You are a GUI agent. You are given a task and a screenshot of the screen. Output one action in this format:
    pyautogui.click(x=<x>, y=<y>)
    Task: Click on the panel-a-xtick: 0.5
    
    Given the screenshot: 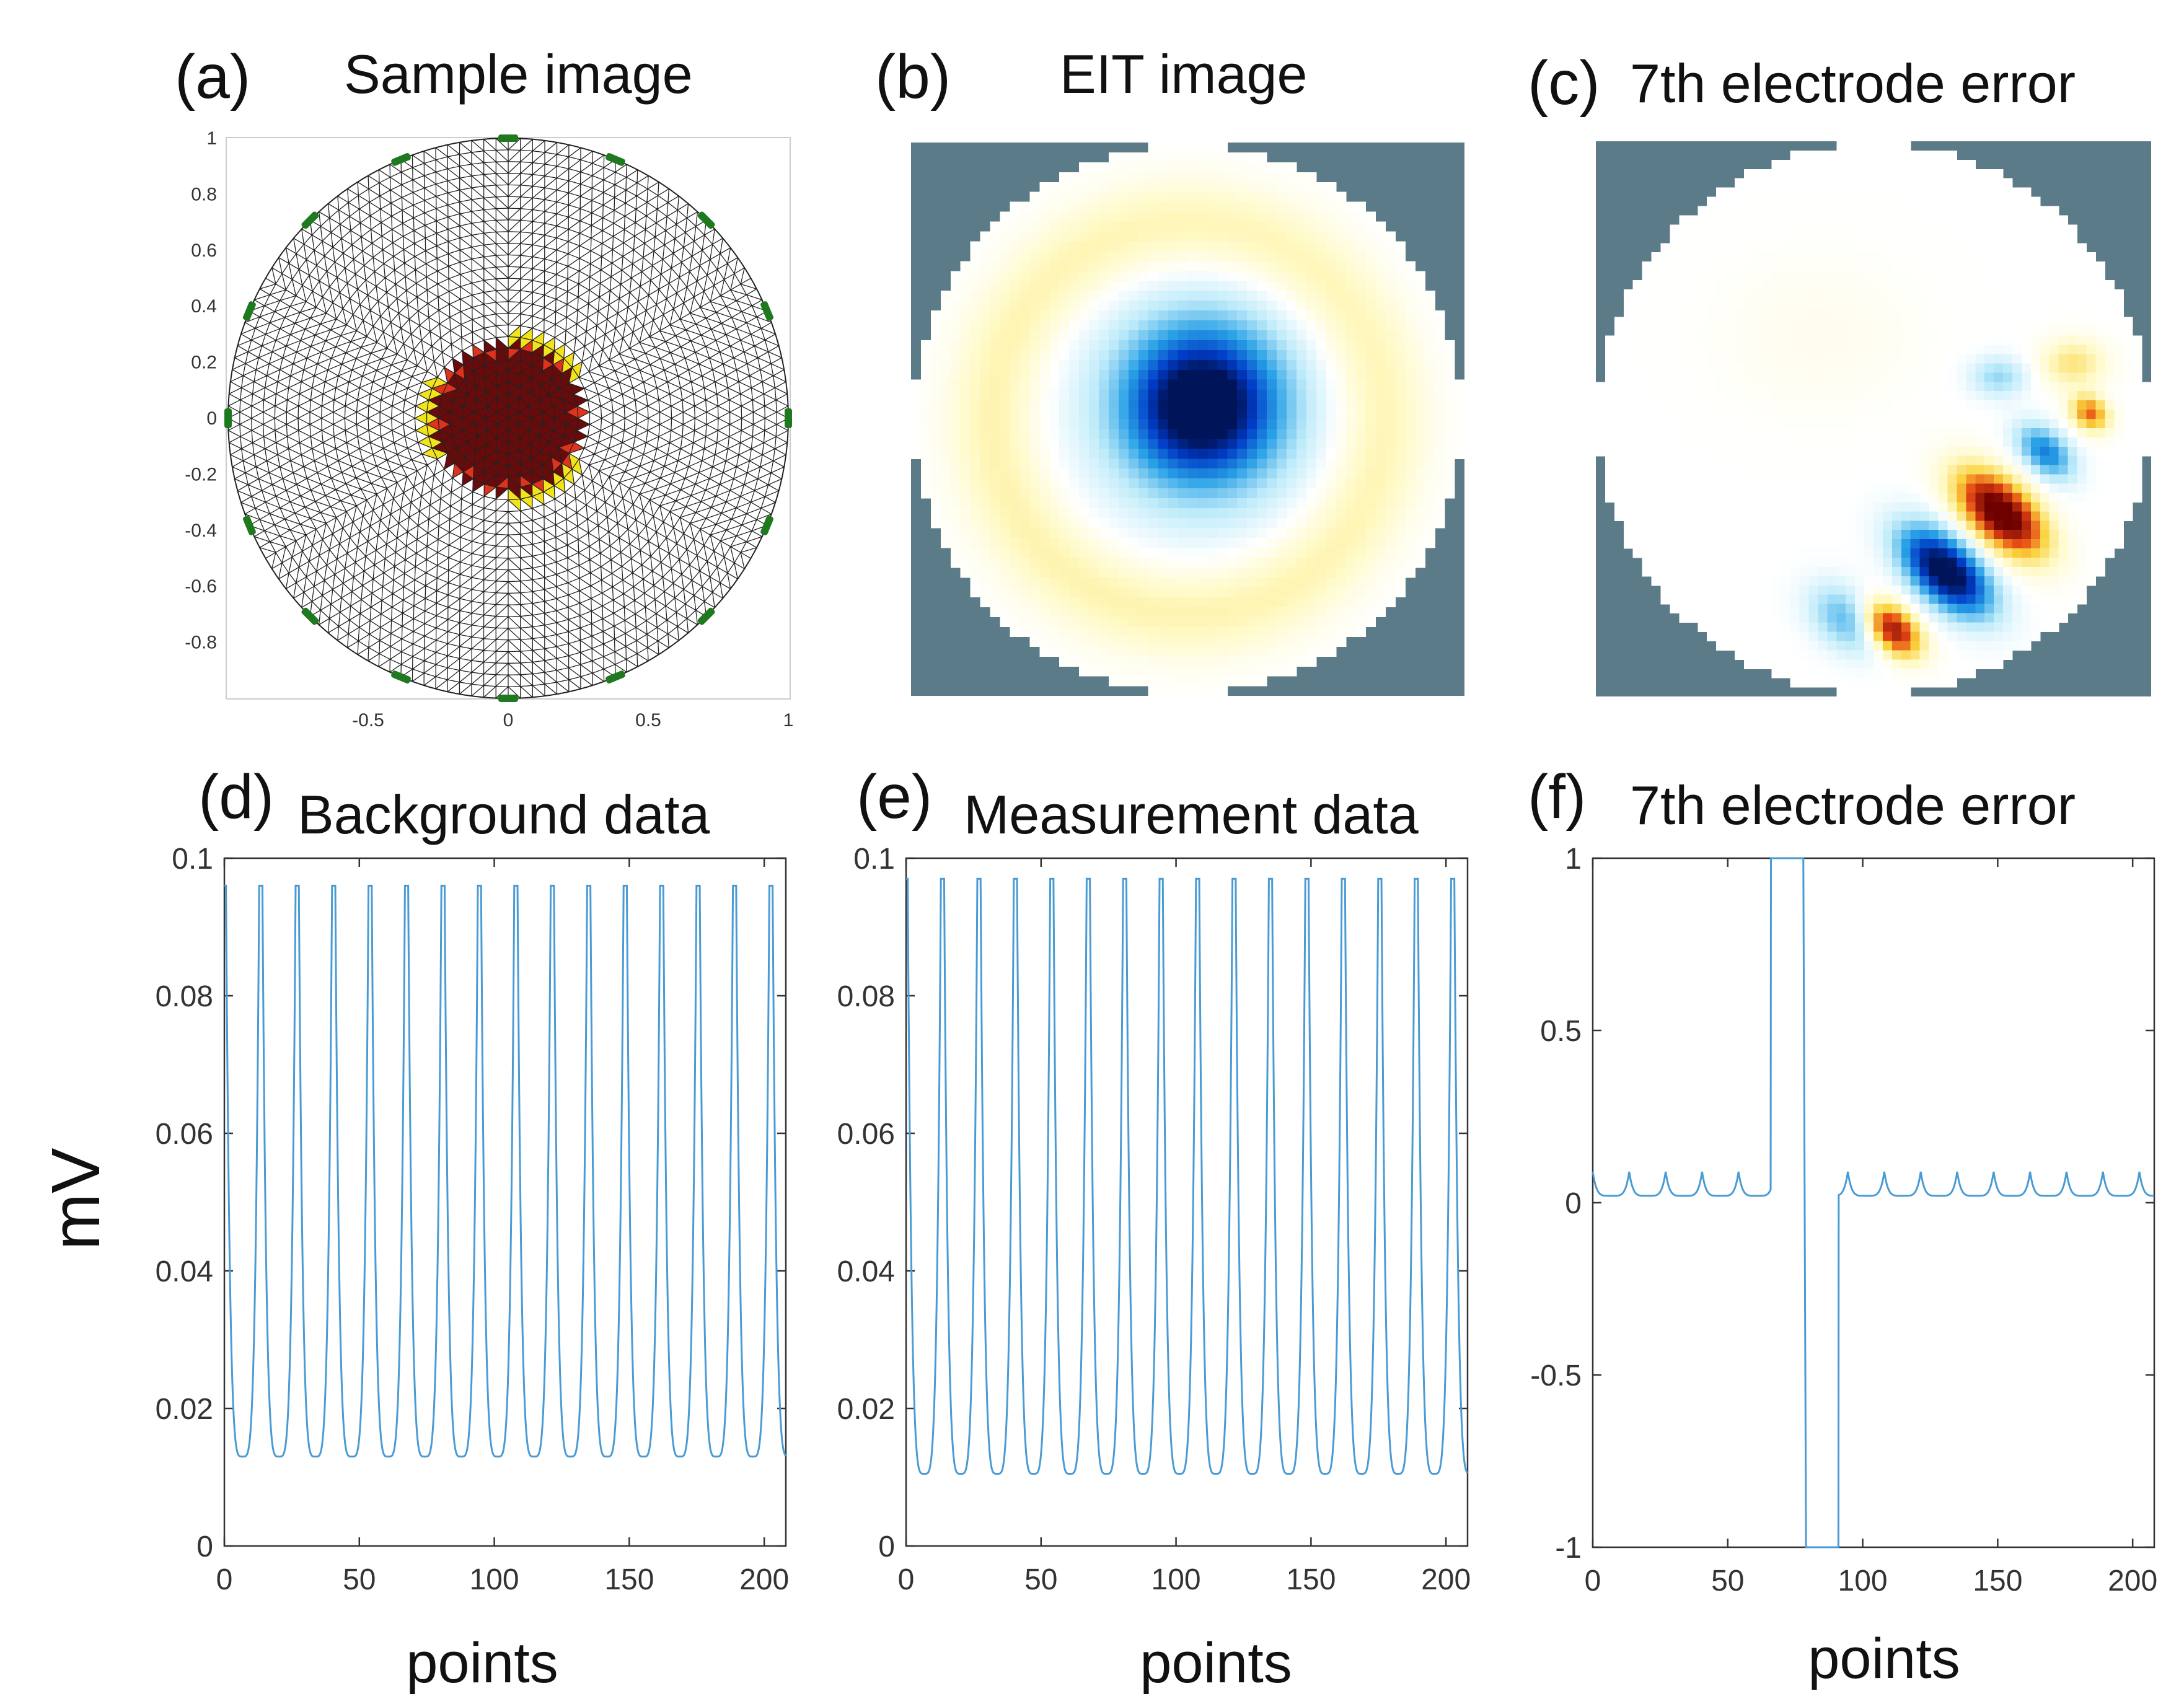 What is the action you would take?
    pyautogui.click(x=648, y=720)
    